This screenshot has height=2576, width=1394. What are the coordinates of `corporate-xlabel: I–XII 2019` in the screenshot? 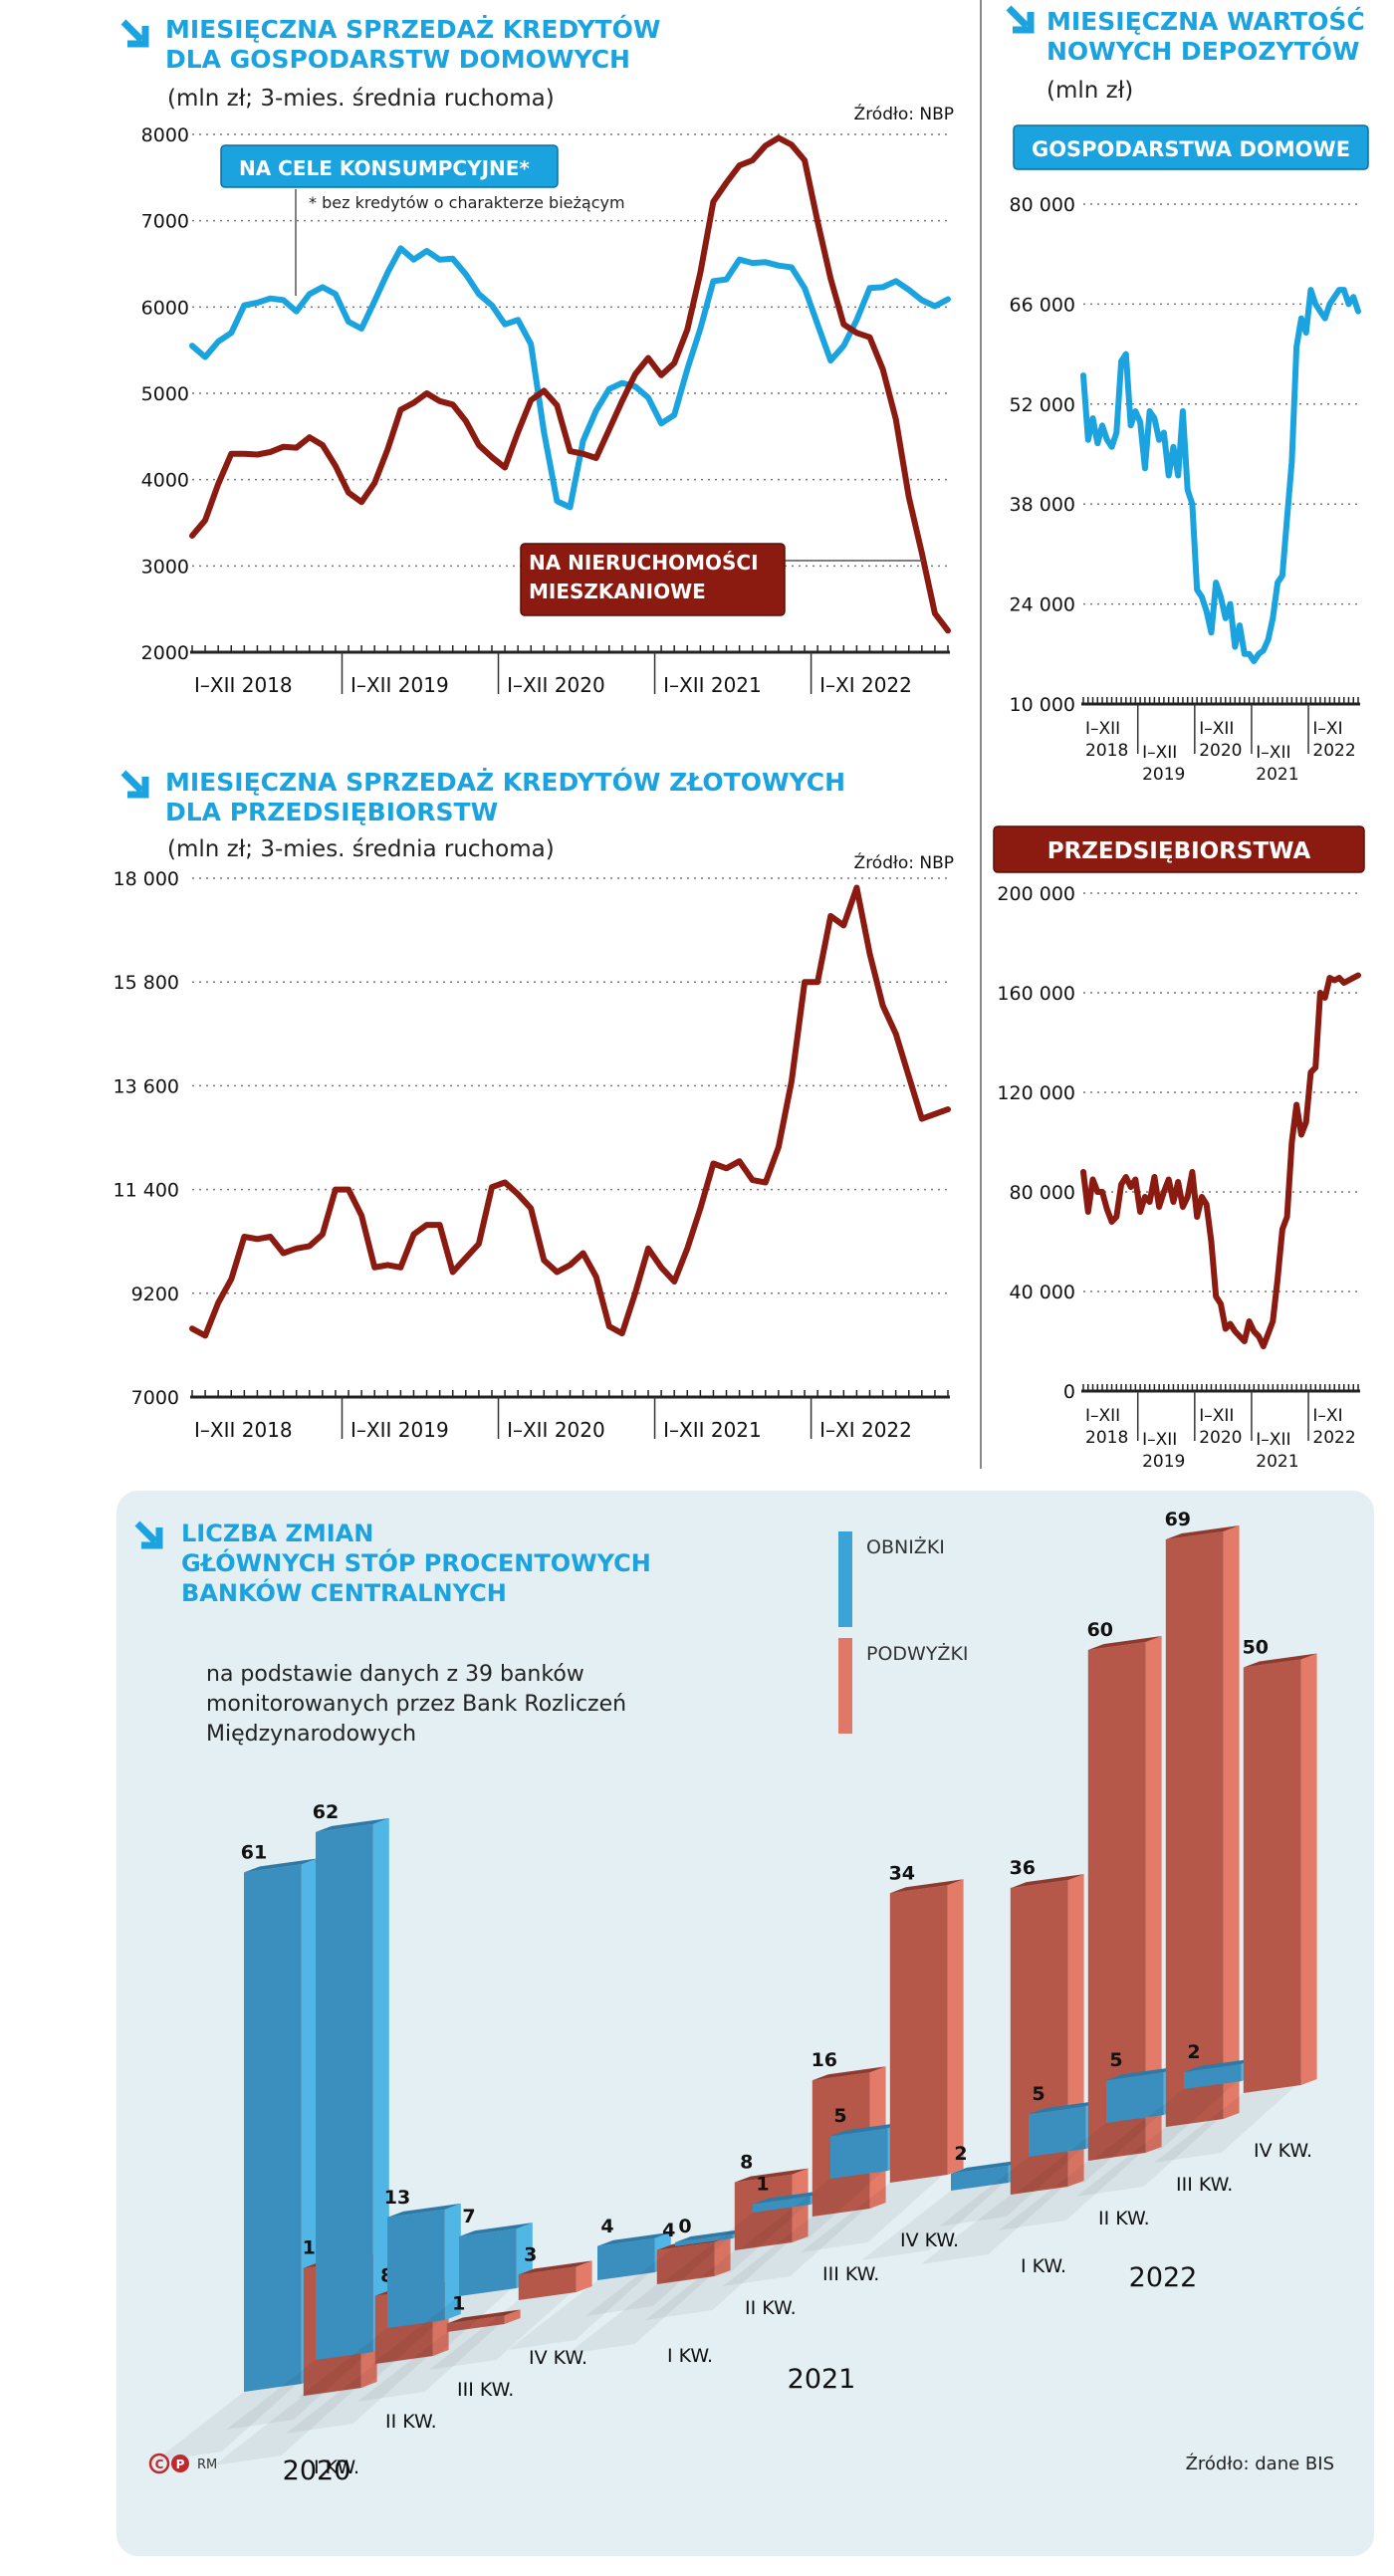 It's located at (399, 1430).